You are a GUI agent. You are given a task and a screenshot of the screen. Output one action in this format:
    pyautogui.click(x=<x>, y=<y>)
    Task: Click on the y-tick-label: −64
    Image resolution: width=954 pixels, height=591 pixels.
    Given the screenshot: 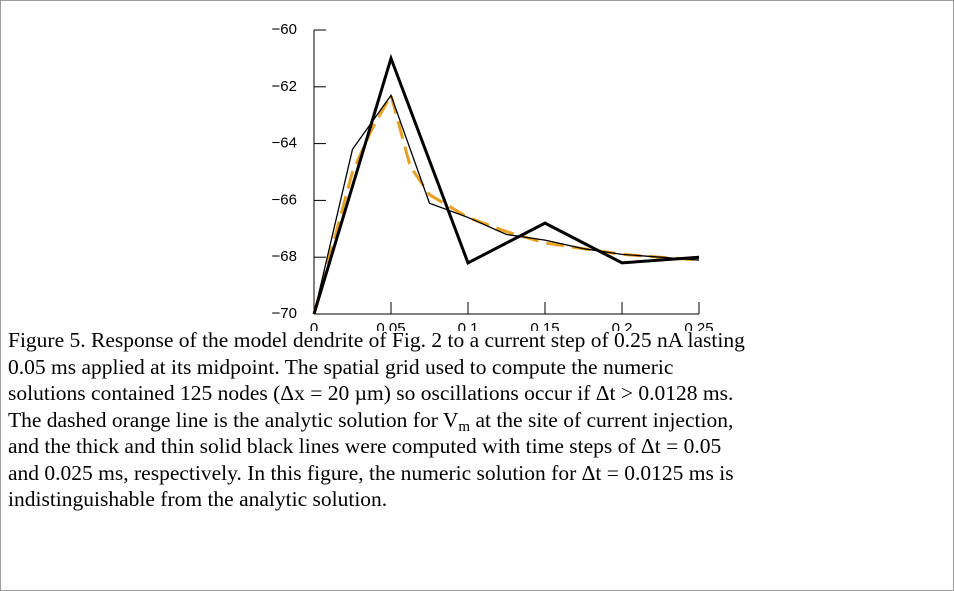 What is the action you would take?
    pyautogui.click(x=284, y=143)
    